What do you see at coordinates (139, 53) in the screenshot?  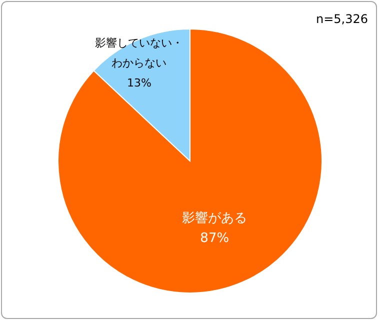 I see `slice-label: 影響していない・わからない` at bounding box center [139, 53].